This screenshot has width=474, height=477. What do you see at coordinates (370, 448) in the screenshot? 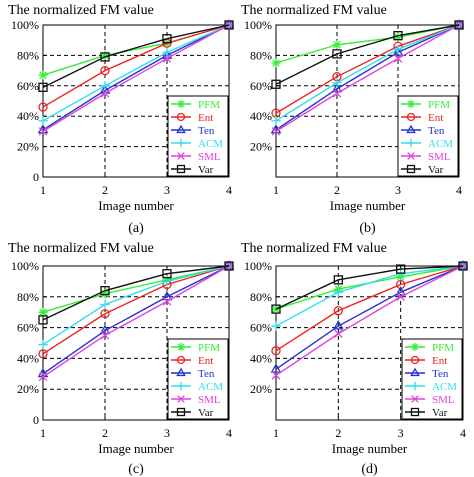
I see `x-axis-label: Image number` at bounding box center [370, 448].